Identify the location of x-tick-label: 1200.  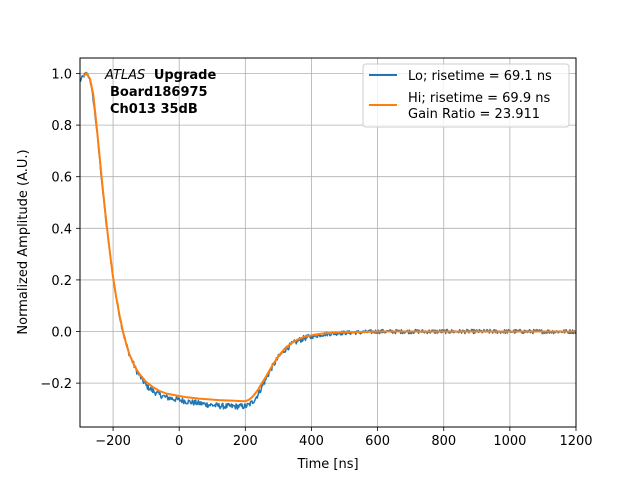
(575, 441).